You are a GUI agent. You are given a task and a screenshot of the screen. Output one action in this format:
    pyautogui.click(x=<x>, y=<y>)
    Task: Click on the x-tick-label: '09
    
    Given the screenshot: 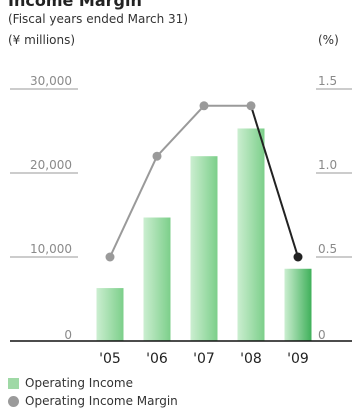 What is the action you would take?
    pyautogui.click(x=298, y=359)
    